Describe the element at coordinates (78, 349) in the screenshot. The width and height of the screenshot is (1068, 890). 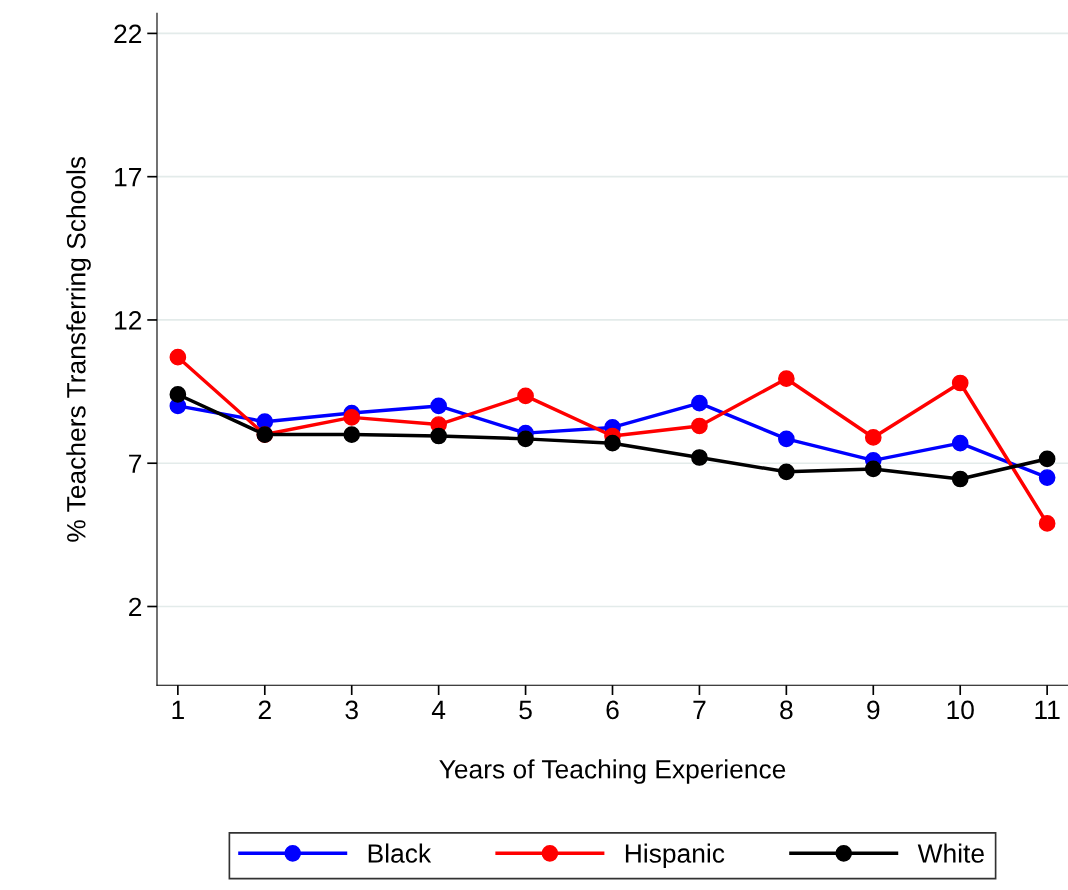
I see `y-axis-title: % Teachers Transferring Schools` at that location.